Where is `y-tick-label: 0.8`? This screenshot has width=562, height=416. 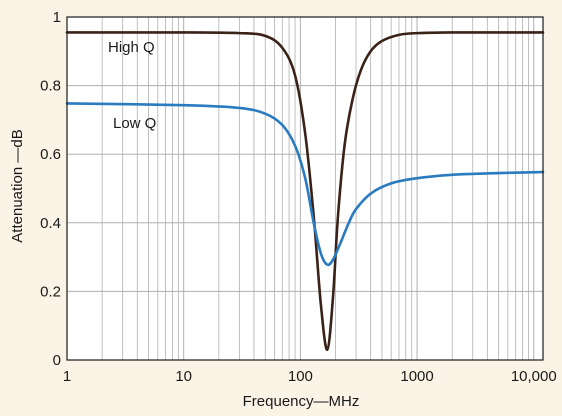 y-tick-label: 0.8 is located at coordinates (50, 86).